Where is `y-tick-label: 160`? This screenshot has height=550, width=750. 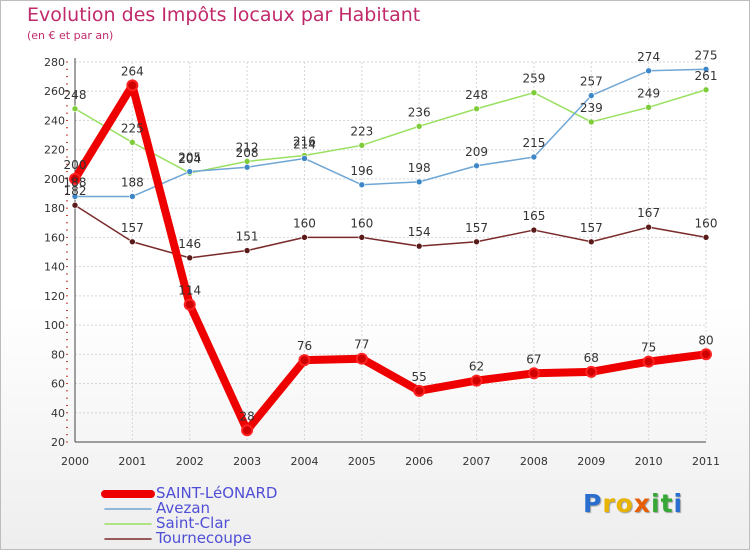
y-tick-label: 160 is located at coordinates (54, 237).